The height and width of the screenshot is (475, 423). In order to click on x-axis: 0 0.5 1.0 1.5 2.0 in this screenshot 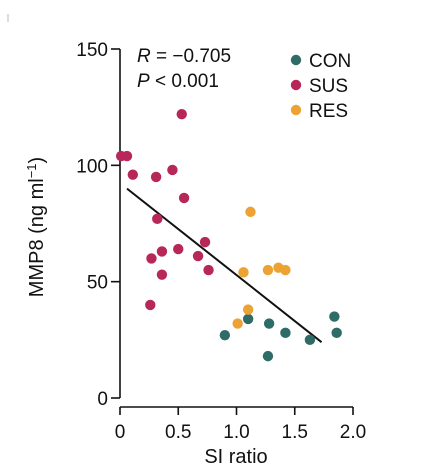, I will do `click(240, 424)`.